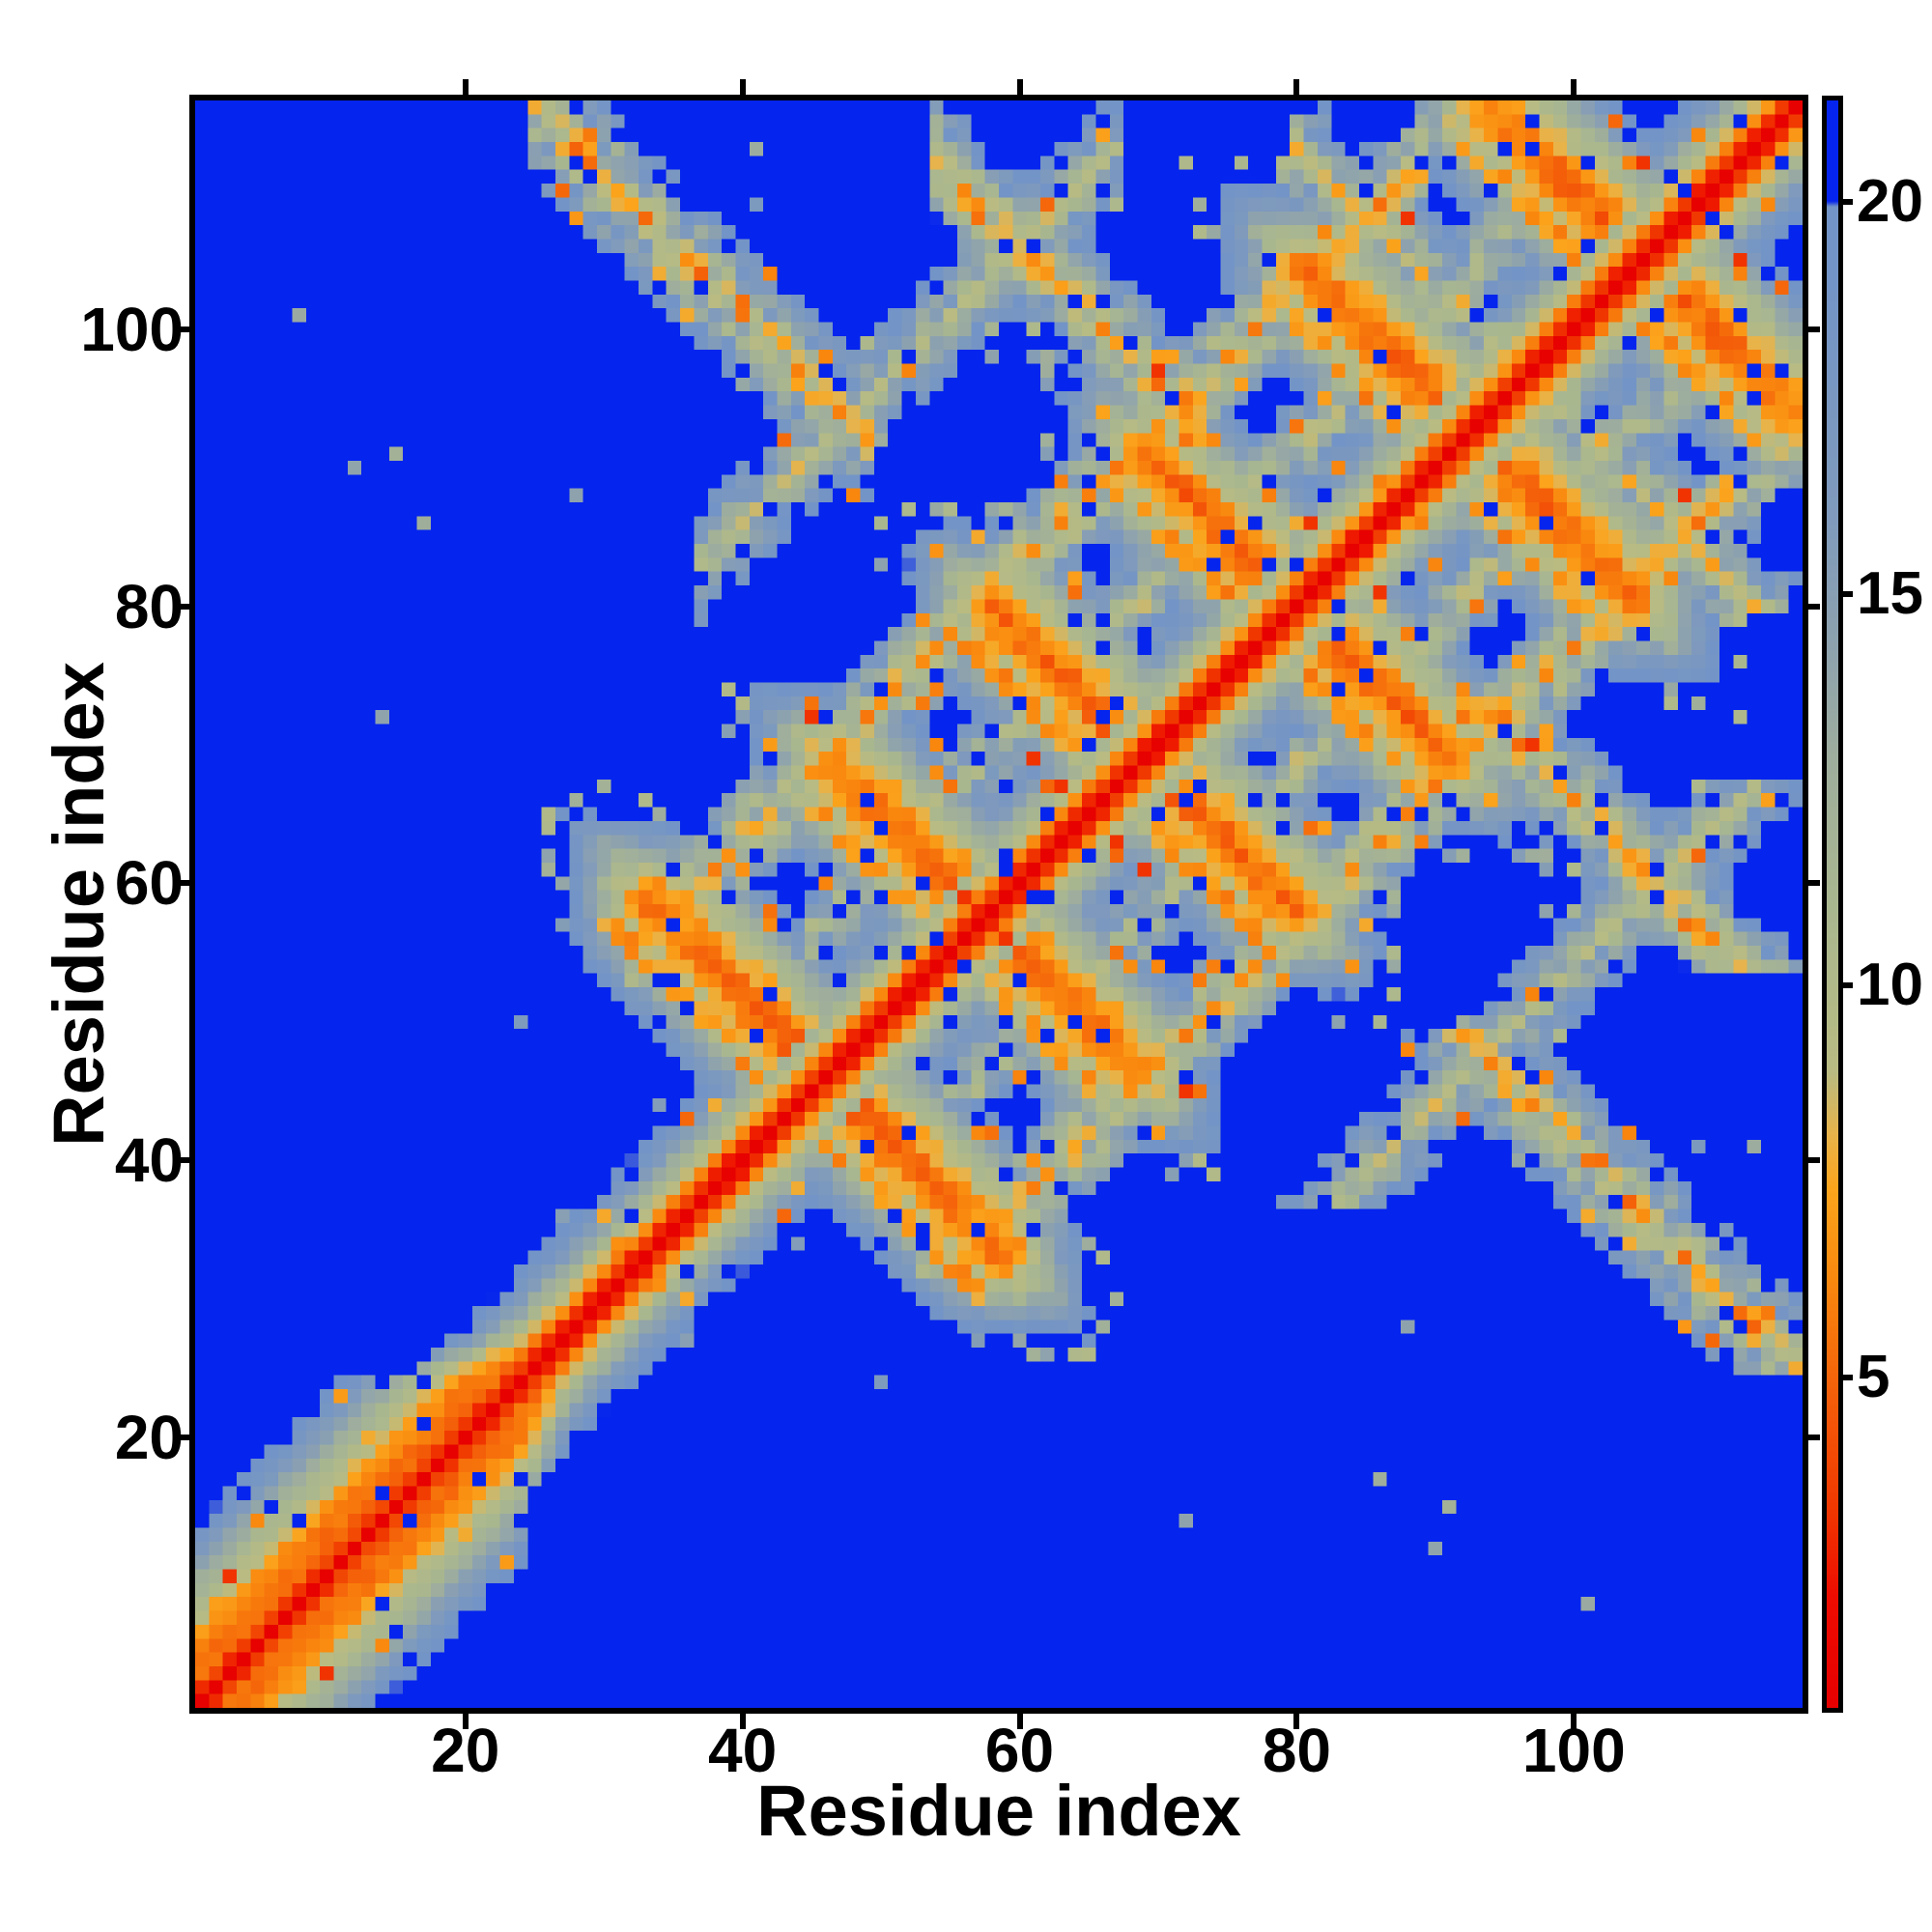 Image resolution: width=1932 pixels, height=1932 pixels. Describe the element at coordinates (998, 1811) in the screenshot. I see `x-axis-title: Residue index` at that location.